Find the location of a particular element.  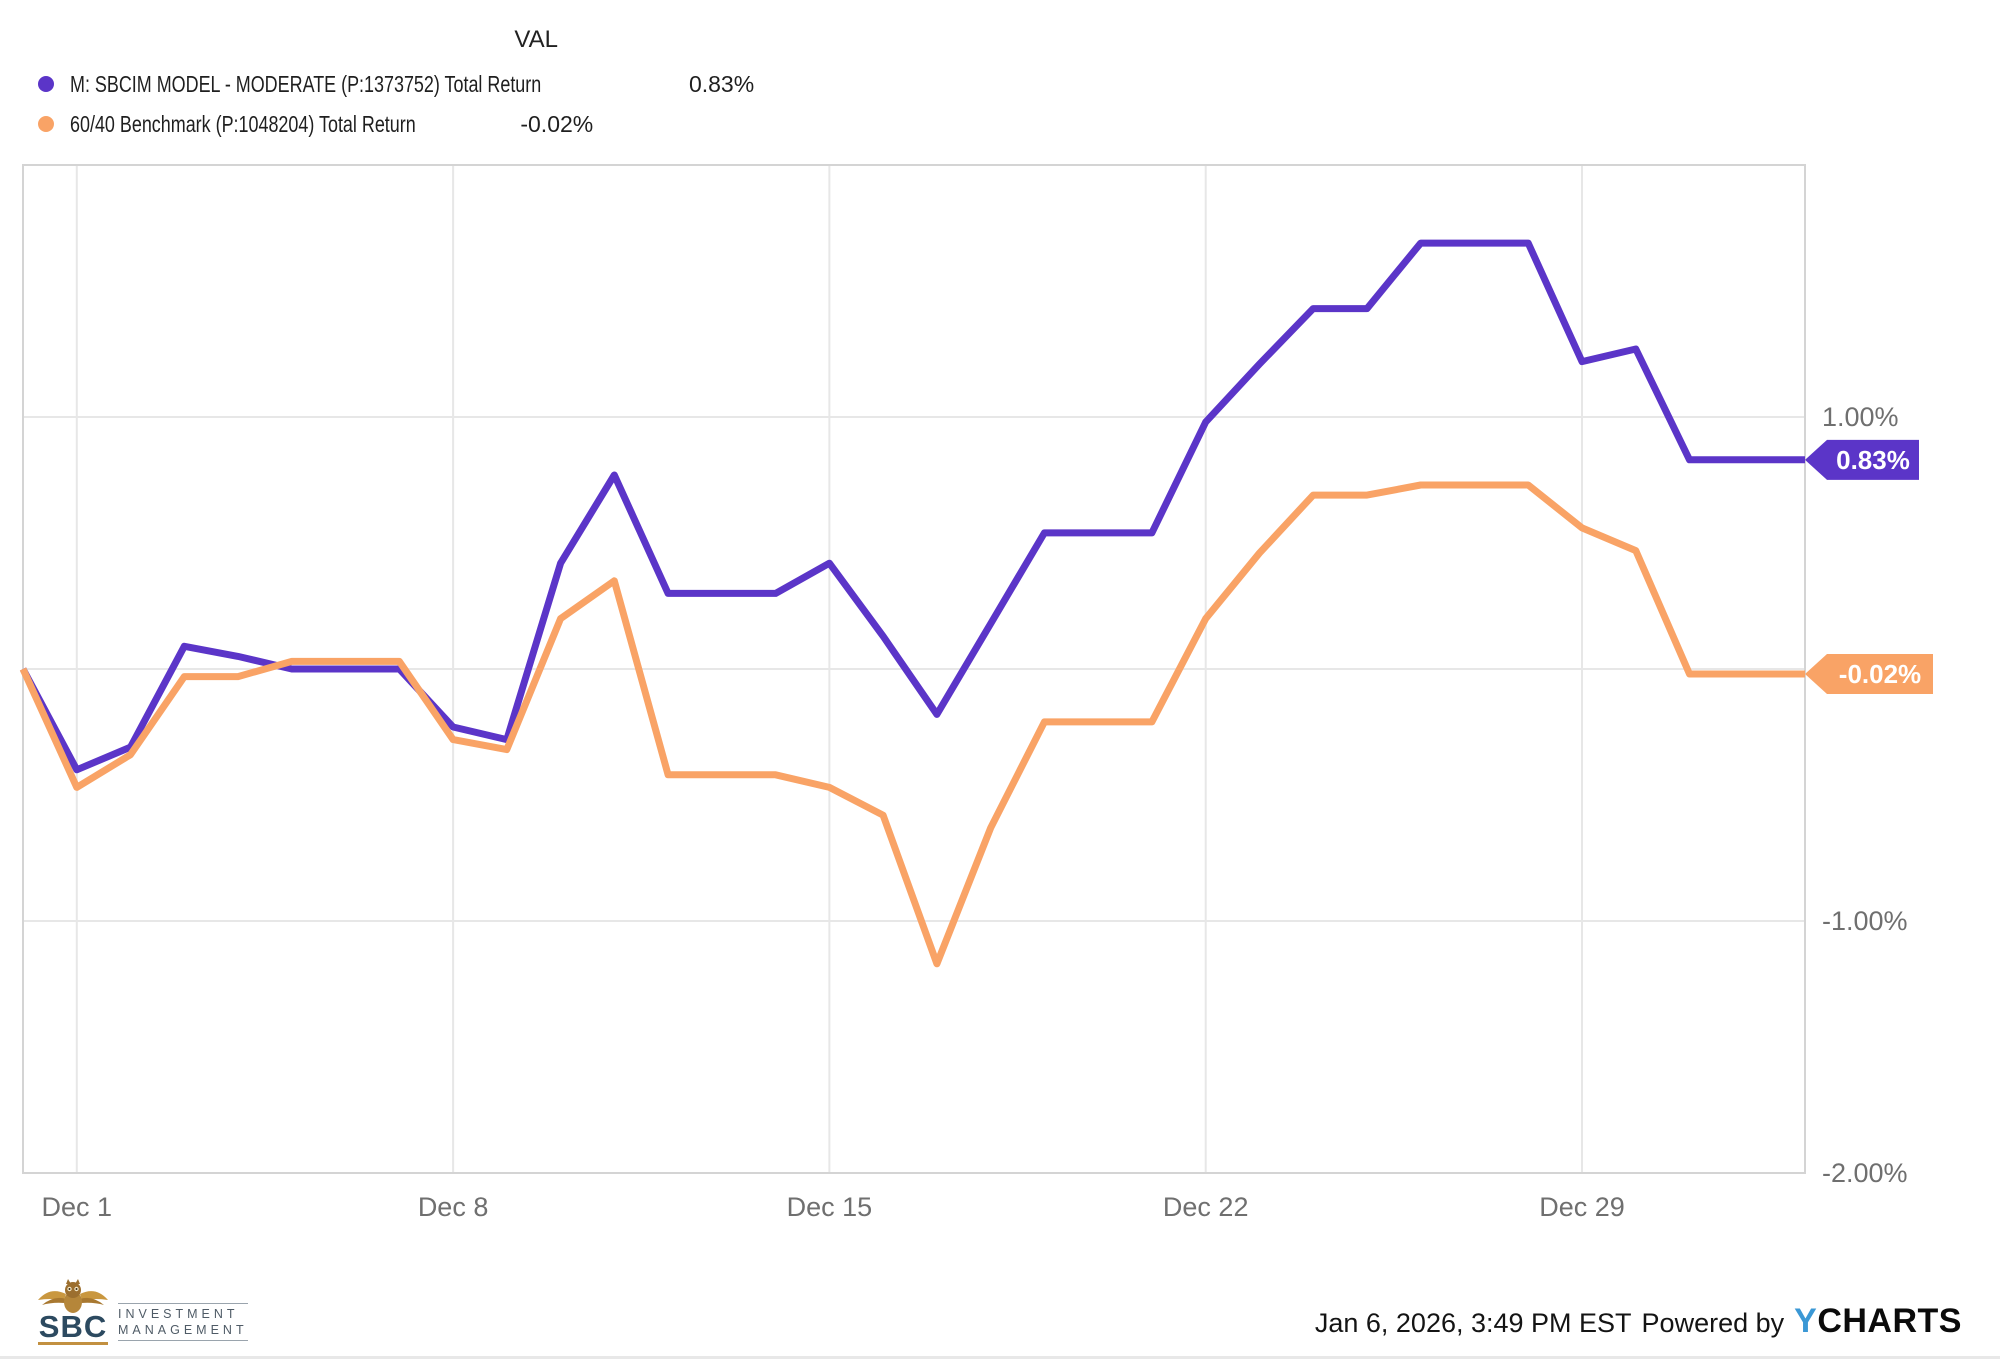

value-badge-sbcim is located at coordinates (1862, 459).